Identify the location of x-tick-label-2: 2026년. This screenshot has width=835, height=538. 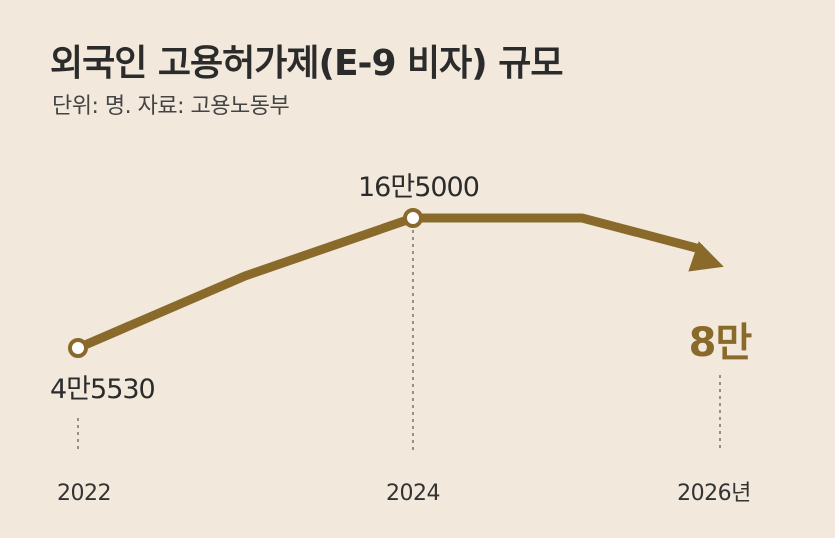
(714, 493).